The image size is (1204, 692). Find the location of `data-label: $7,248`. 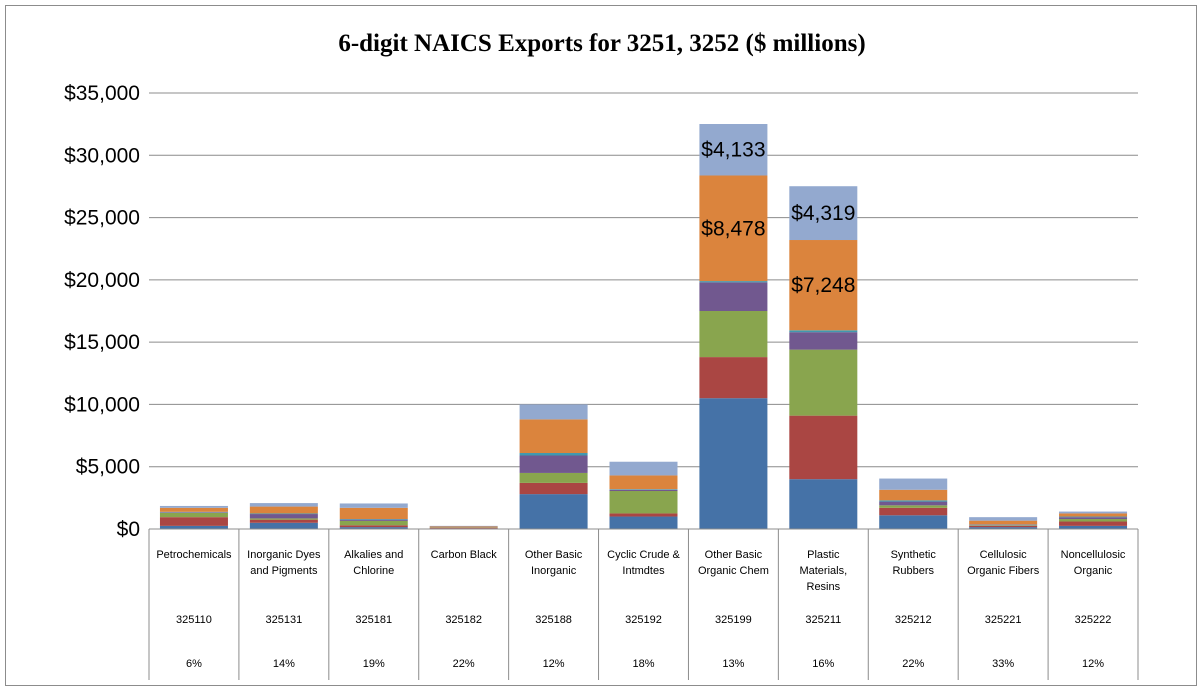

data-label: $7,248 is located at coordinates (823, 285).